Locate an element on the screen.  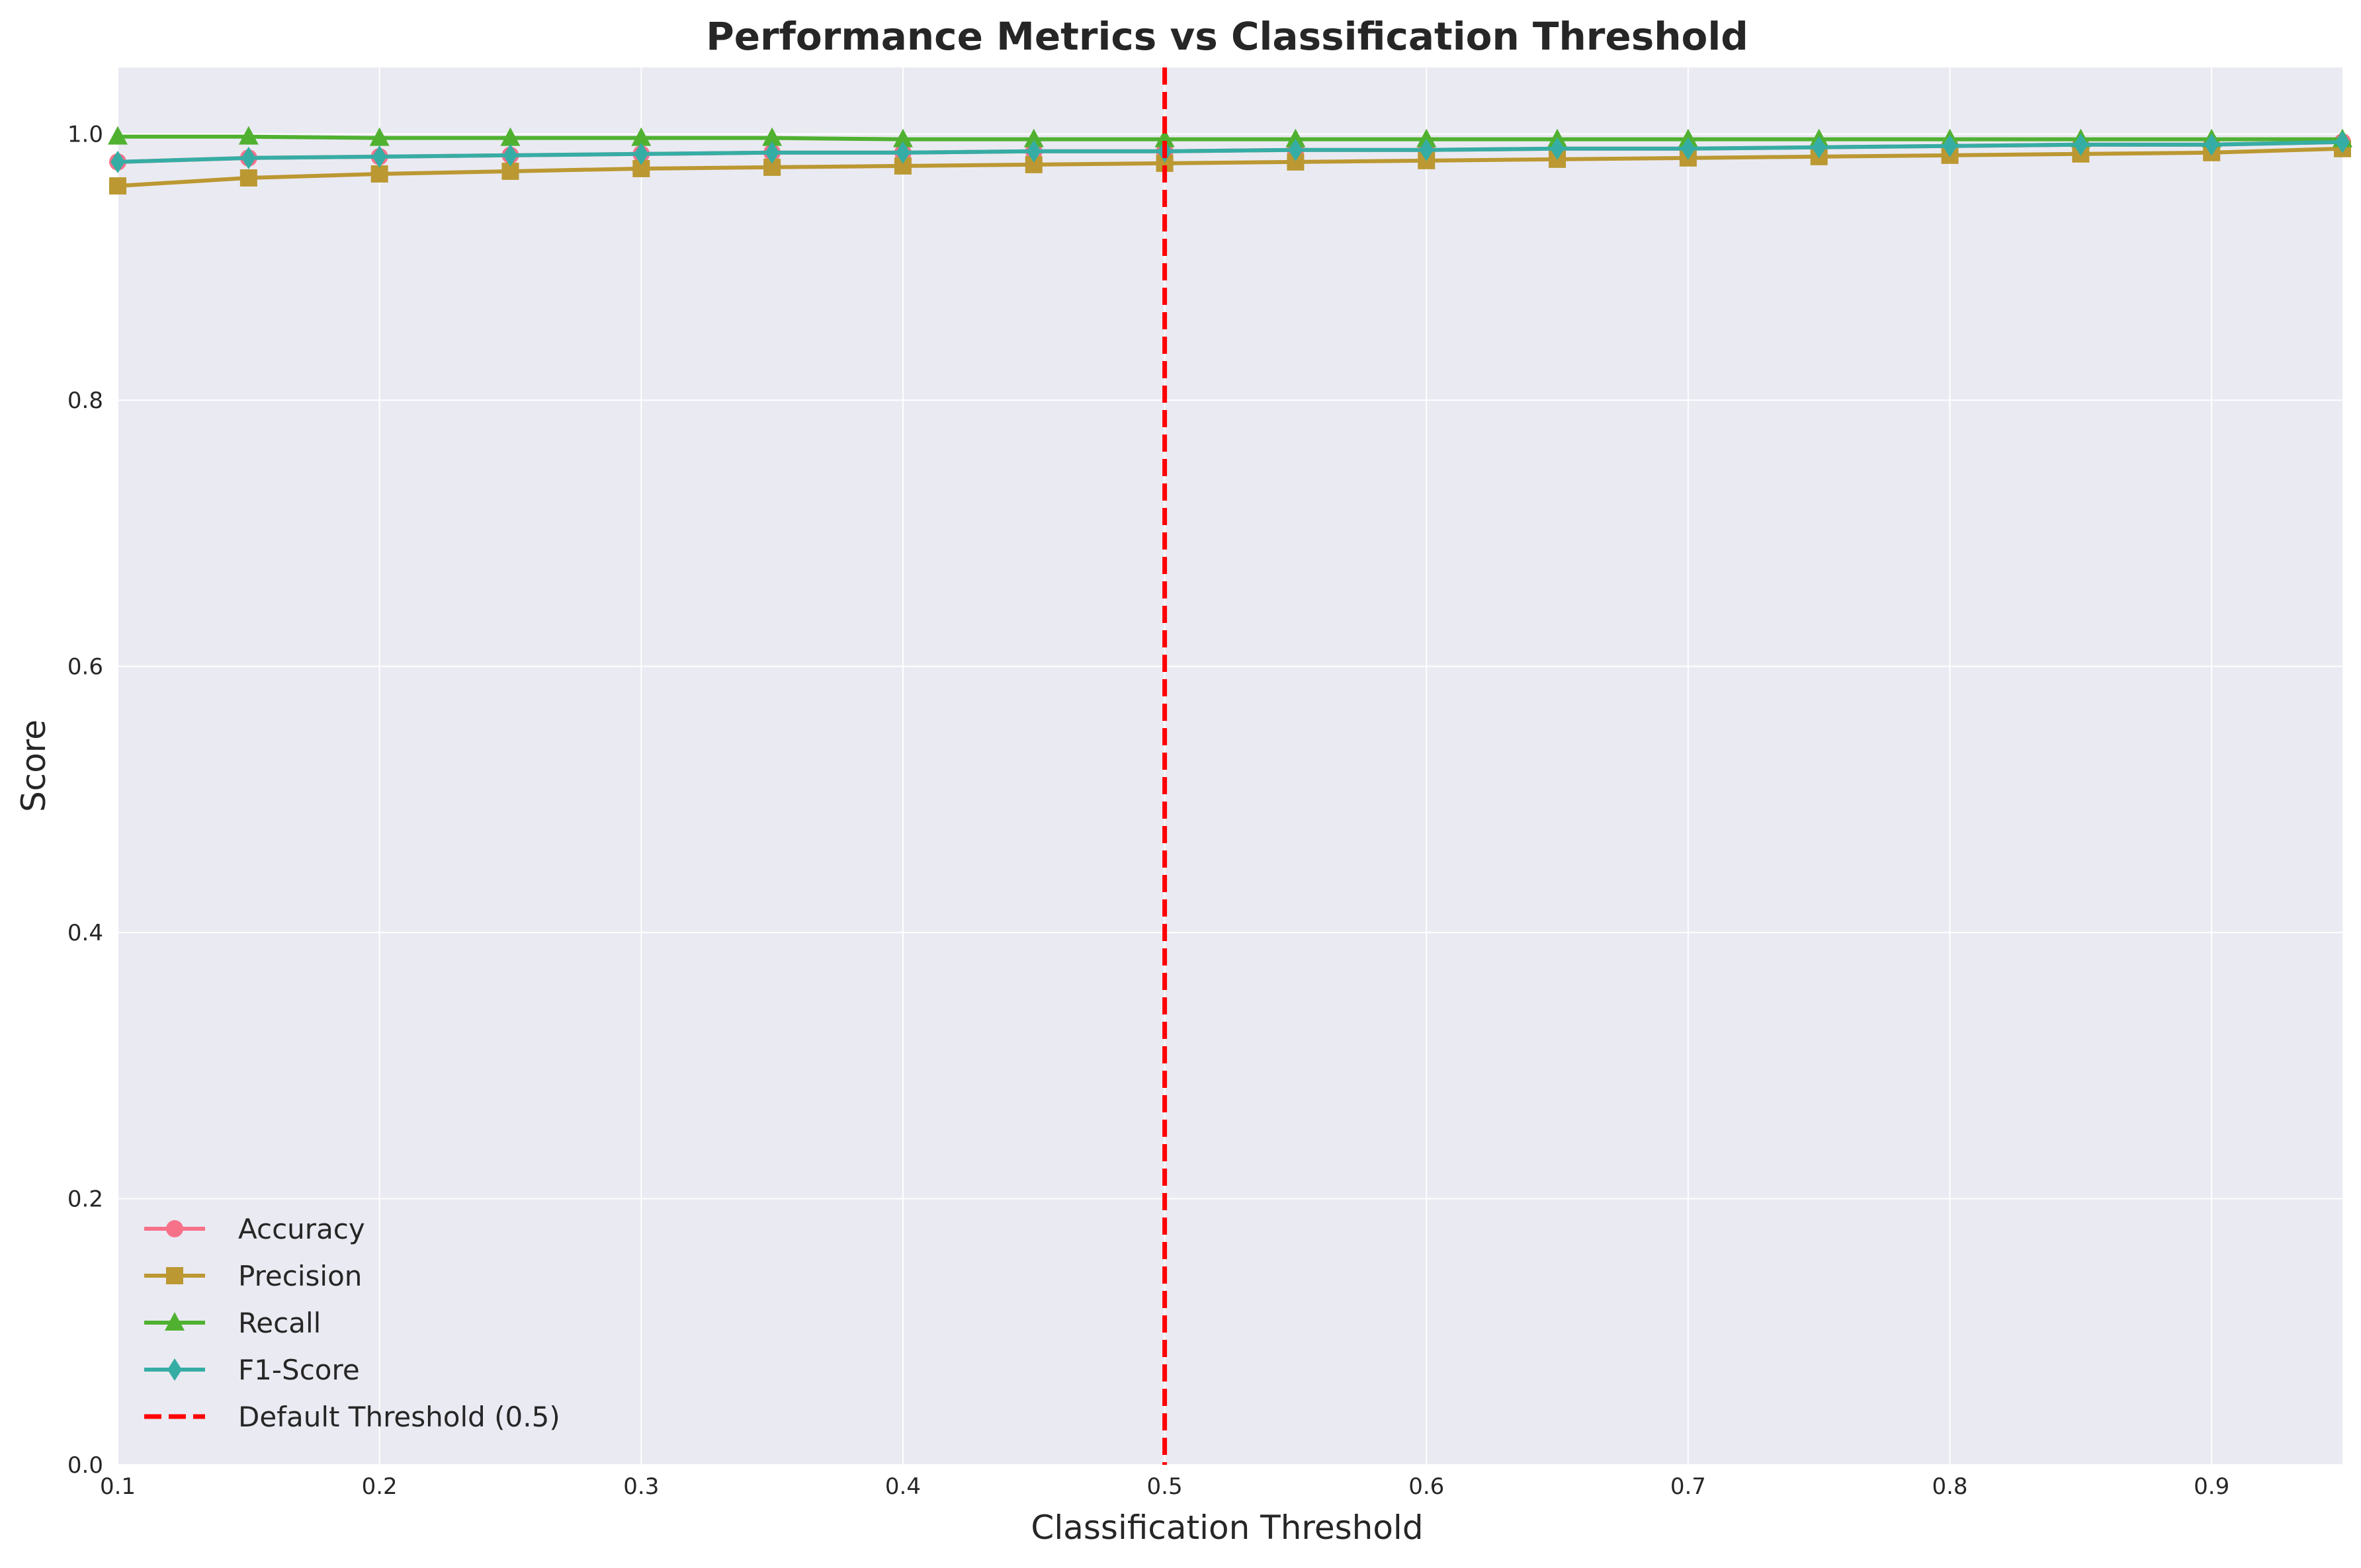
x-tick-label: 0.7 is located at coordinates (1688, 1486).